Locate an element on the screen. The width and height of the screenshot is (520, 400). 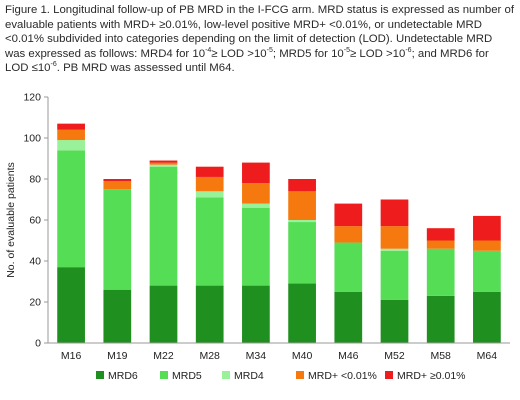
y-tick-label: 80 is located at coordinates (35, 180).